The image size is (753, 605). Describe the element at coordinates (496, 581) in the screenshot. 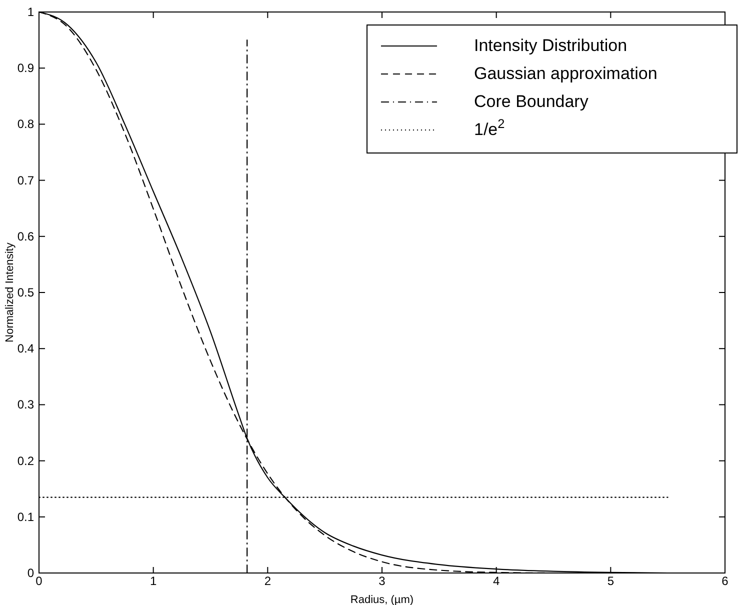

I see `x-tick-label: 4` at that location.